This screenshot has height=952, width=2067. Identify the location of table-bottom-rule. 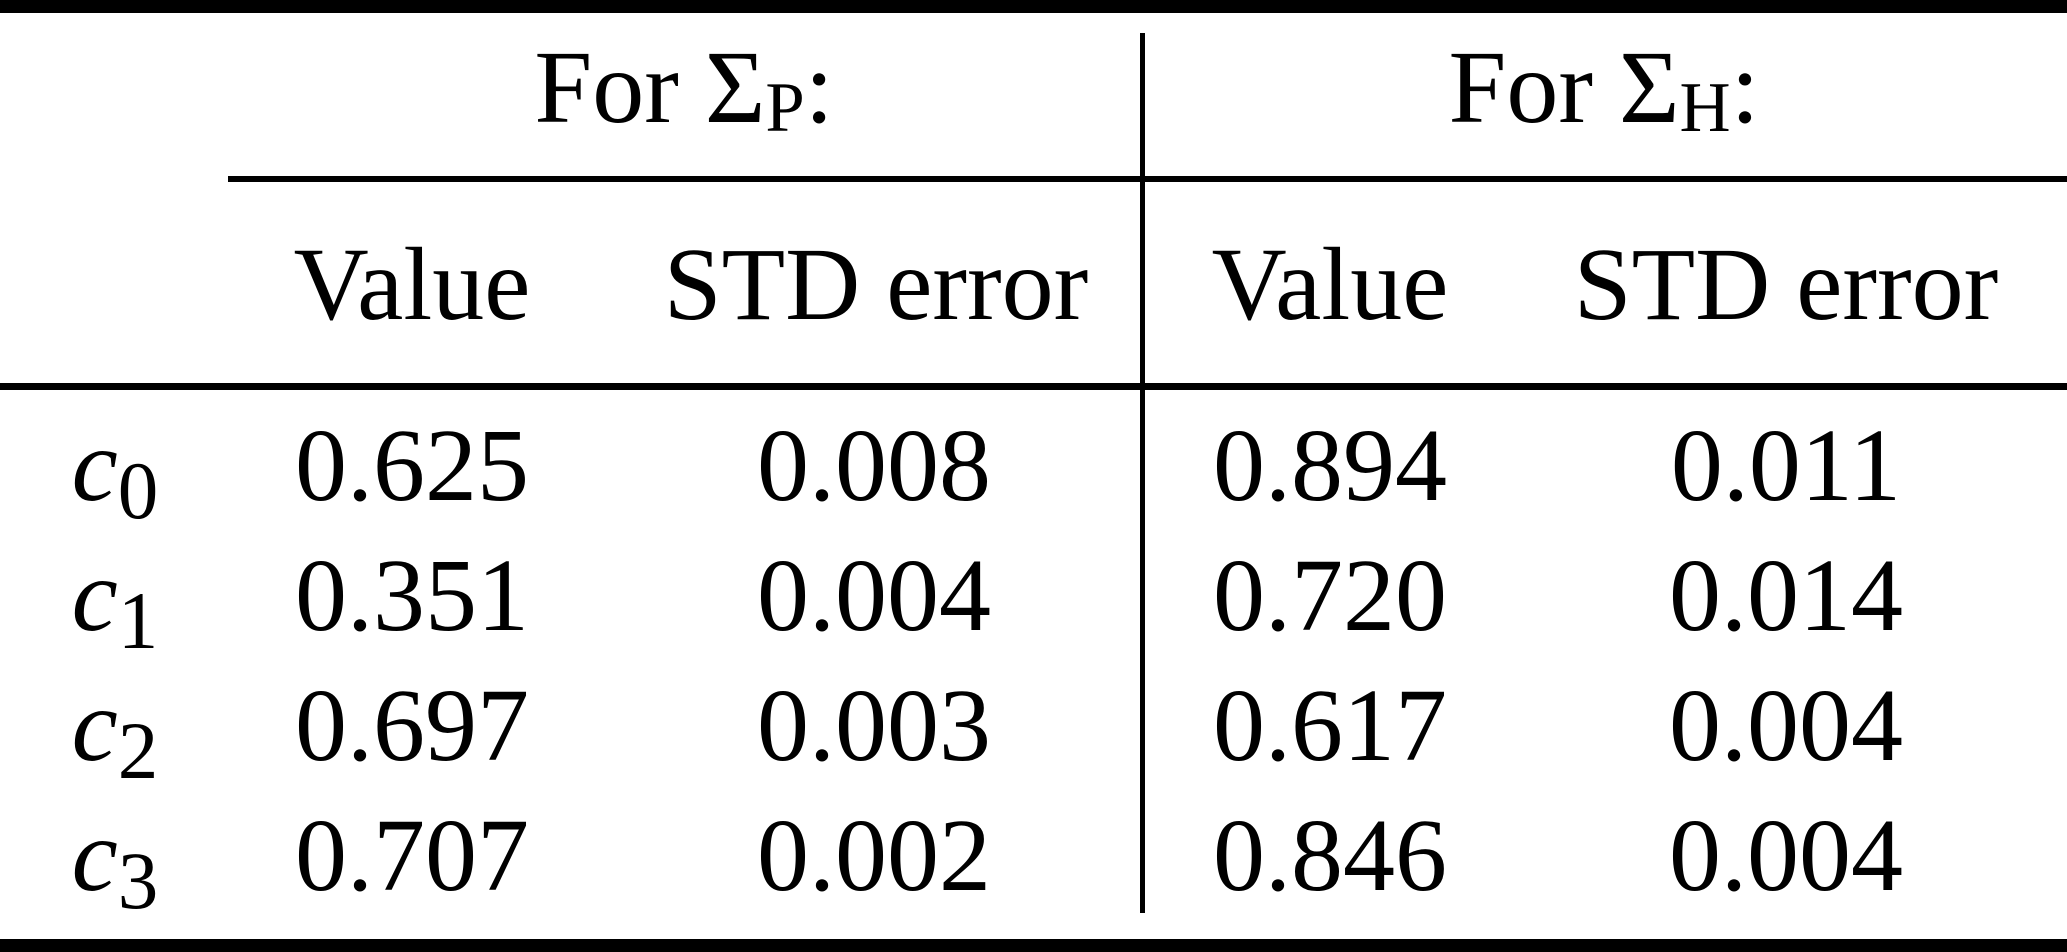
(1033, 945).